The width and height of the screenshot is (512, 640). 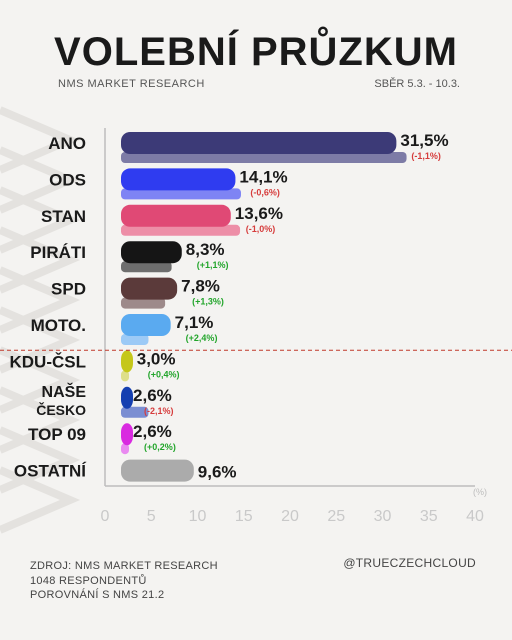 I want to click on value-label: 3,0%, so click(x=156, y=358).